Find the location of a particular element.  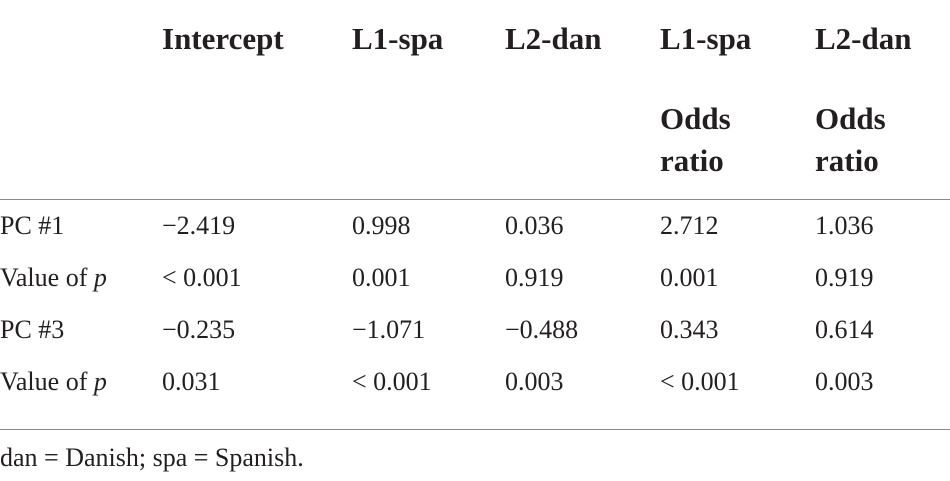

header-intercept: Intercept is located at coordinates (223, 38).